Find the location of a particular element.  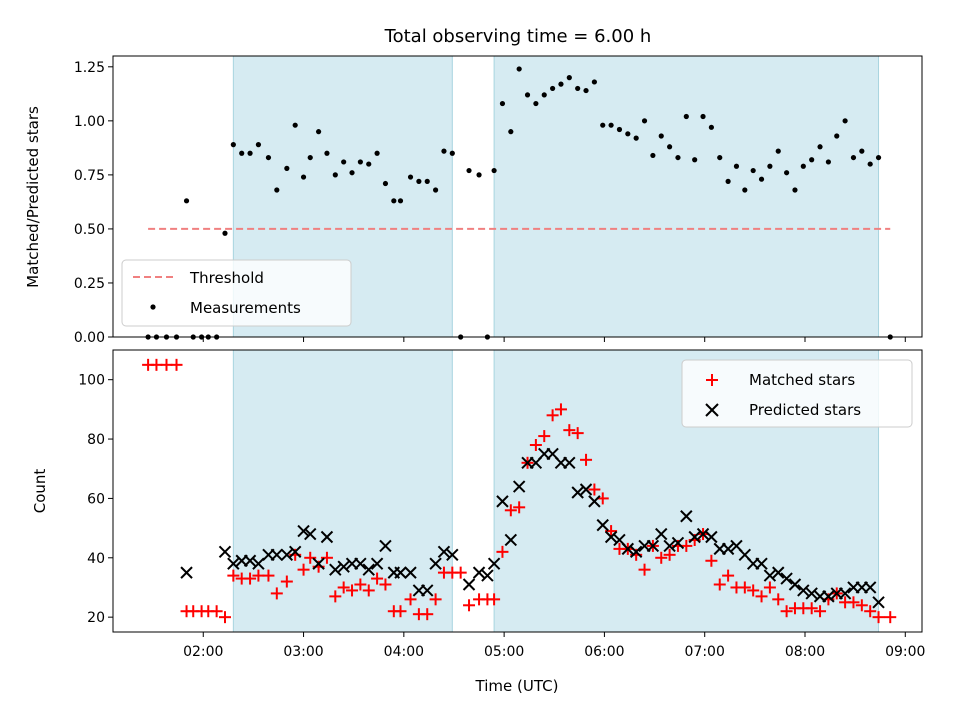

y-tick-label: 20 is located at coordinates (96, 618).